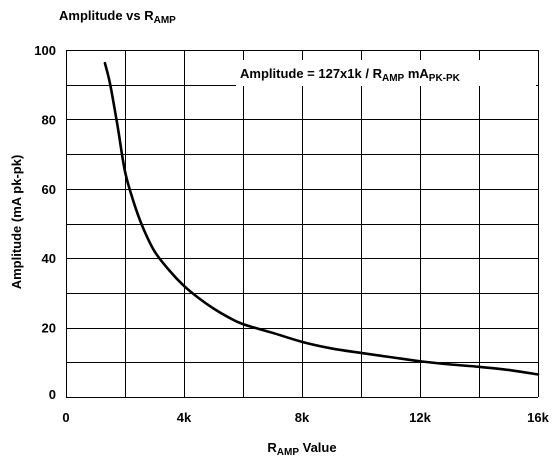  I want to click on x-tick-labels: 0 4k 8k 12k 16k, so click(305, 417).